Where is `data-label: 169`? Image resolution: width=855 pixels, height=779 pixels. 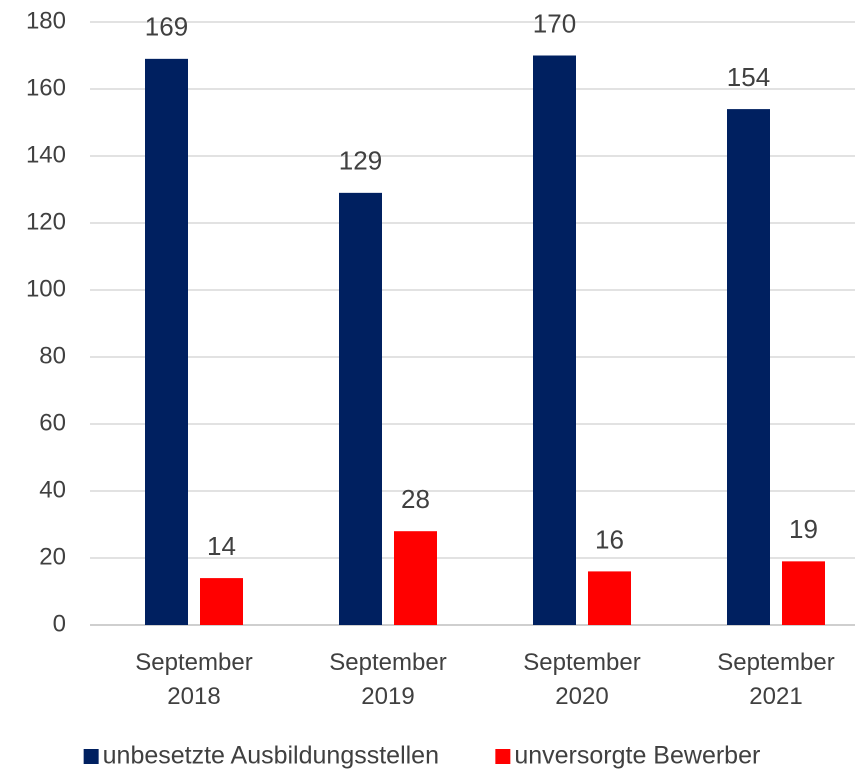 data-label: 169 is located at coordinates (166, 27).